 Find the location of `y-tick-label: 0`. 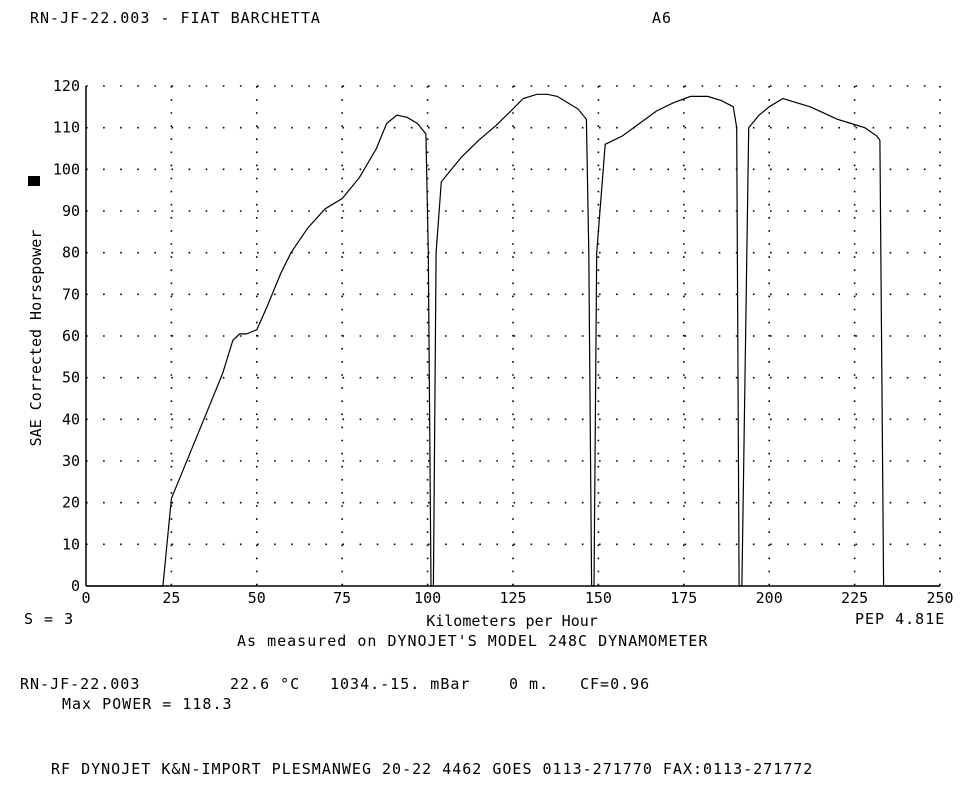

y-tick-label: 0 is located at coordinates (75, 586).